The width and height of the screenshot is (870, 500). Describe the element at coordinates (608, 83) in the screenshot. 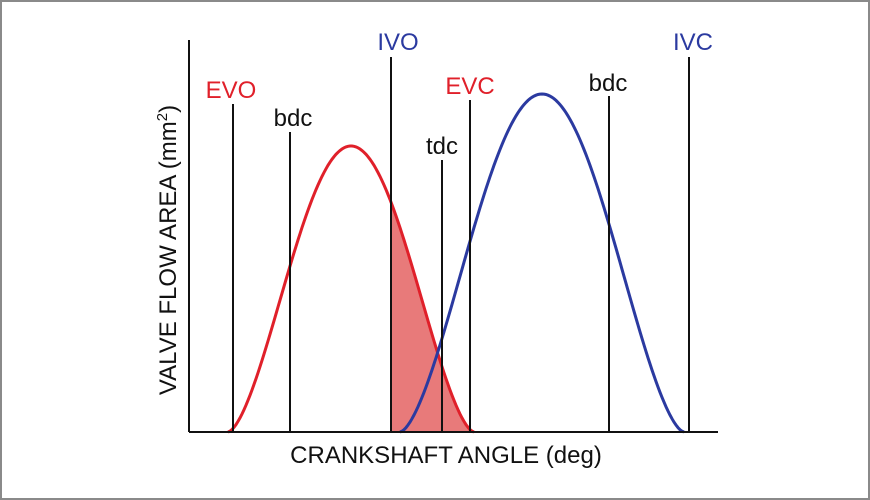

I see `bdc-label-2: bdc` at that location.